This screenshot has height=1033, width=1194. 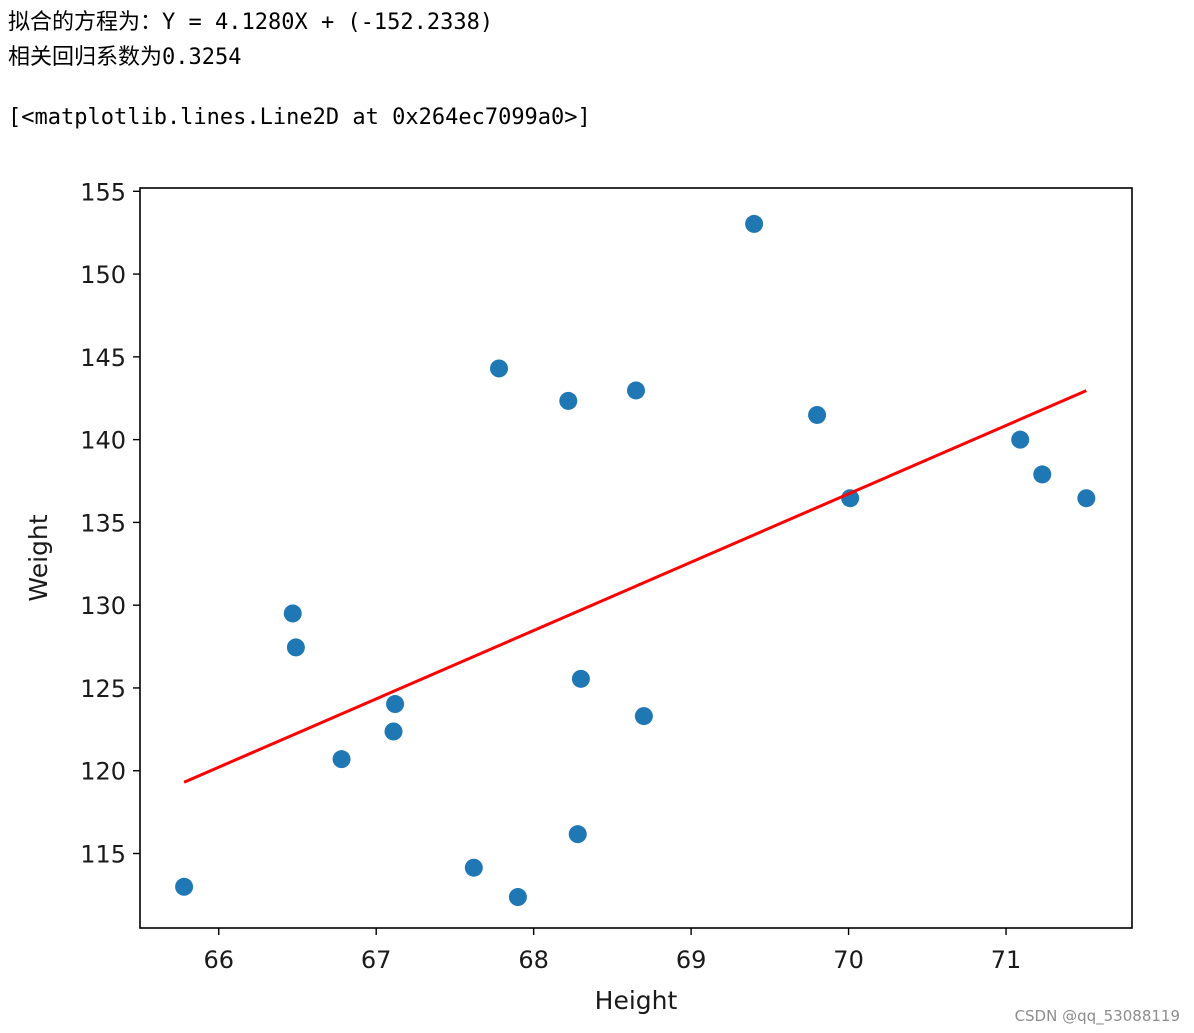 I want to click on output-coefficient-line: 相关回归系数为0.3254, so click(x=125, y=57).